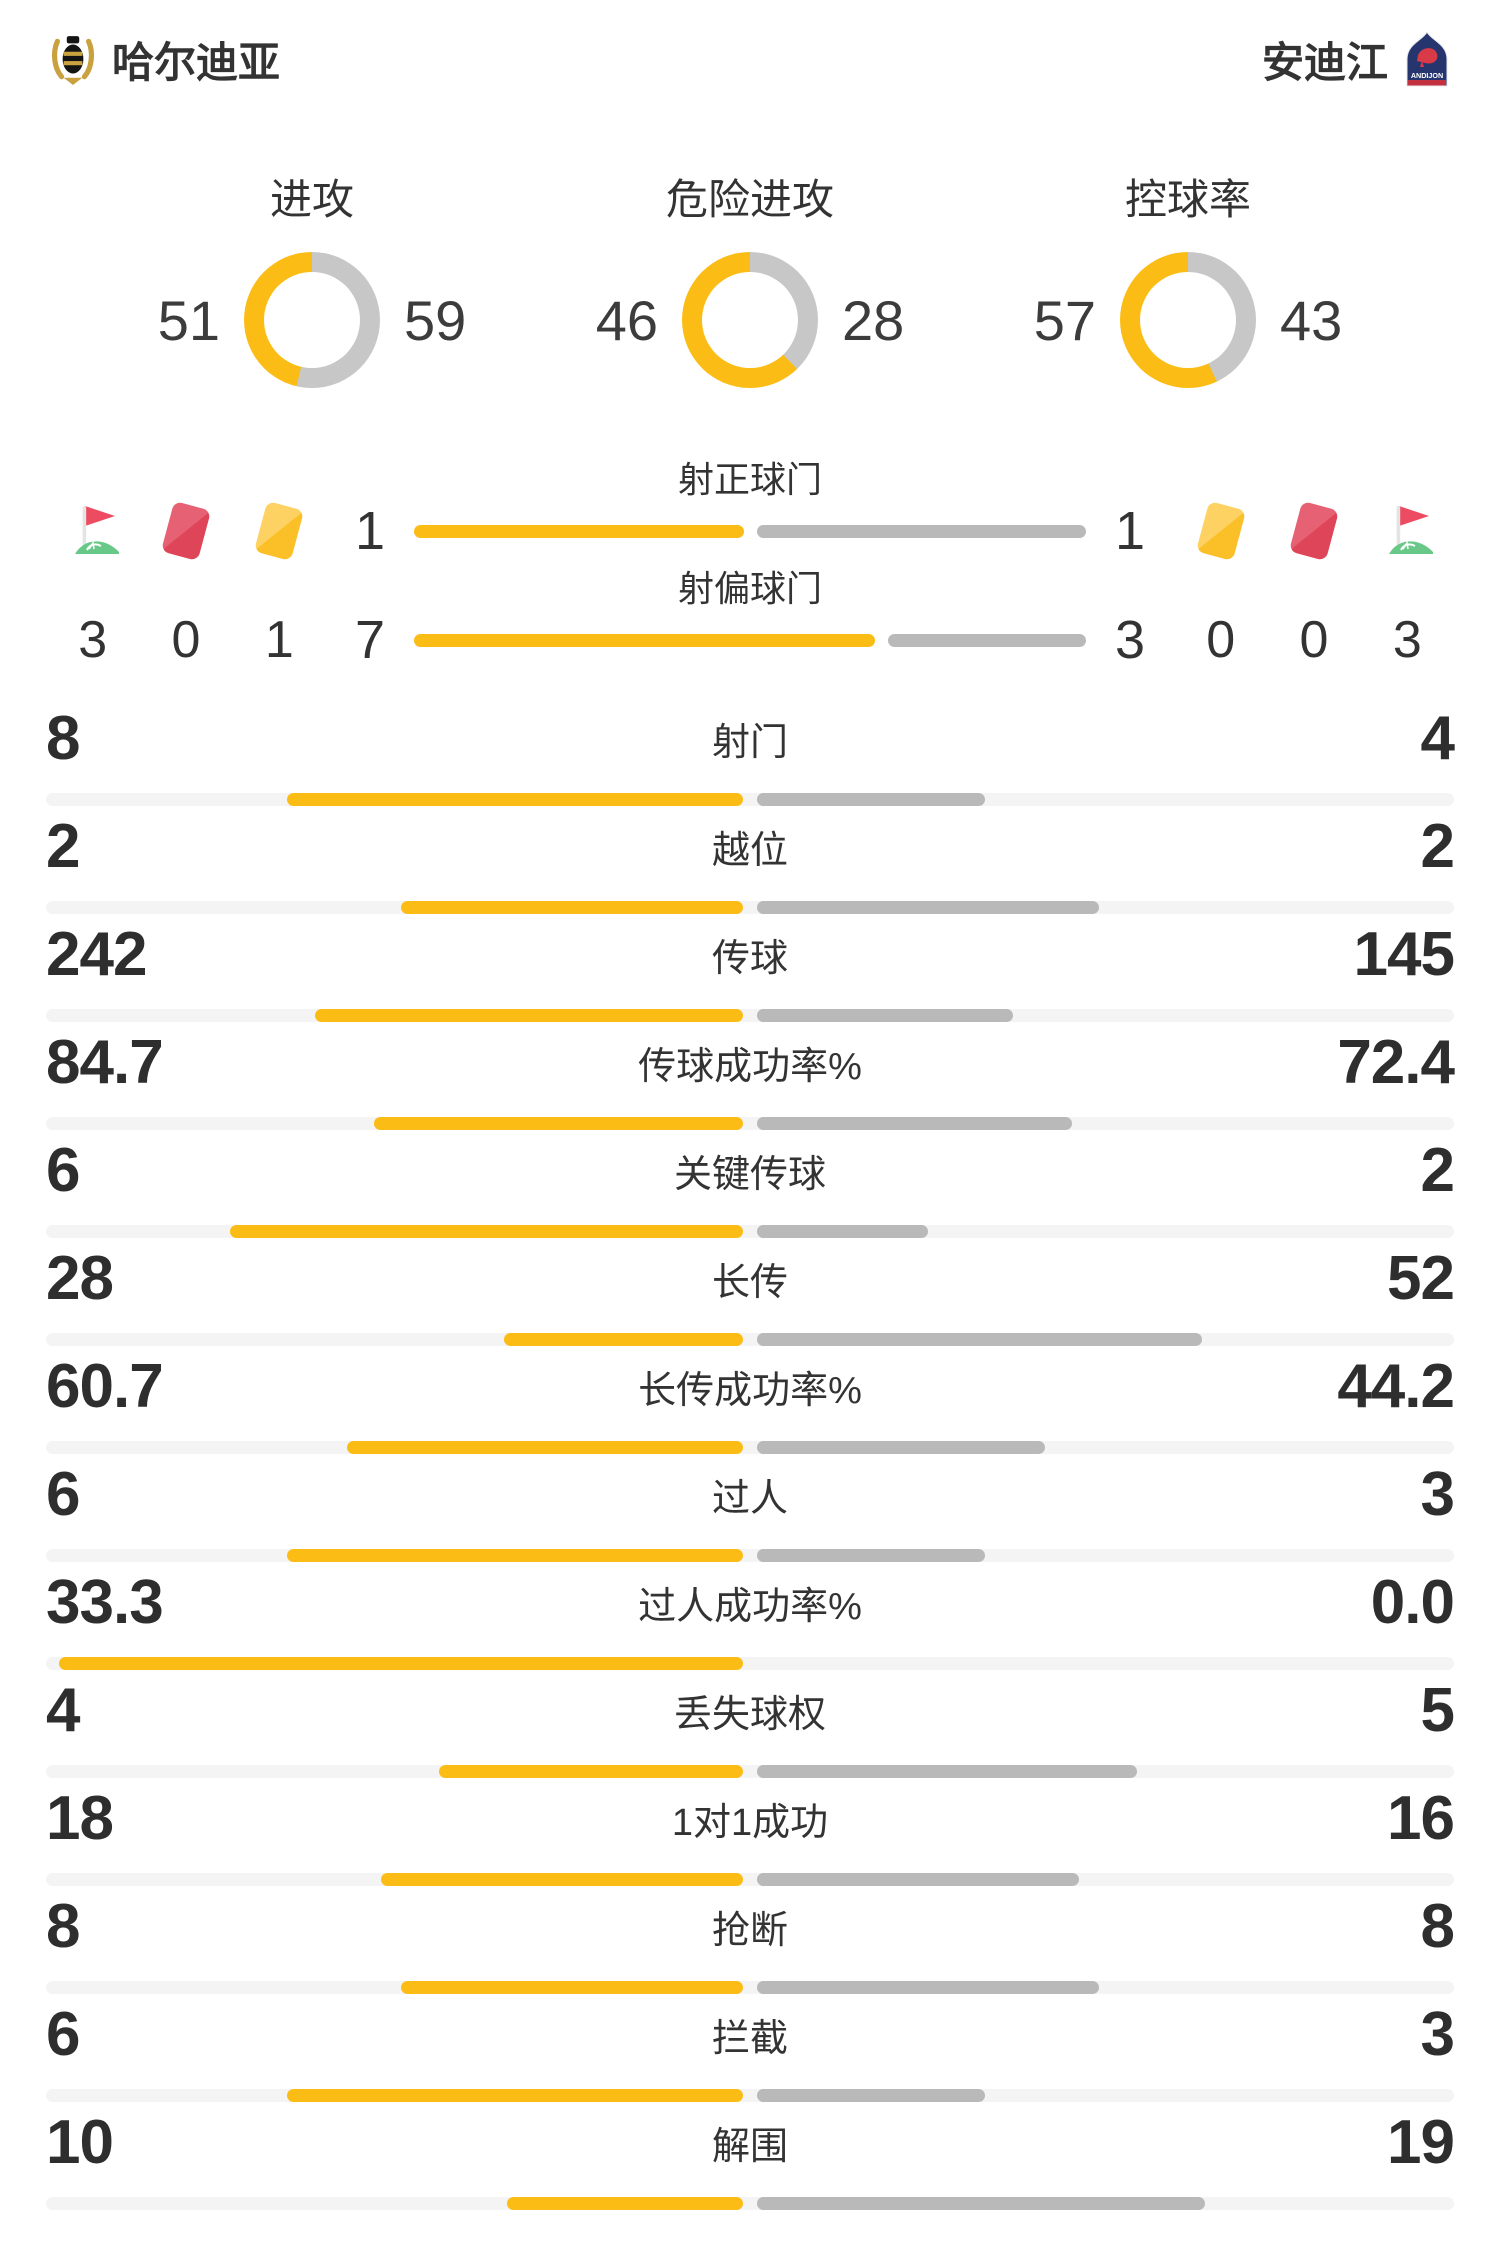 The image size is (1500, 2244). I want to click on home-stat-value: 2, so click(63, 846).